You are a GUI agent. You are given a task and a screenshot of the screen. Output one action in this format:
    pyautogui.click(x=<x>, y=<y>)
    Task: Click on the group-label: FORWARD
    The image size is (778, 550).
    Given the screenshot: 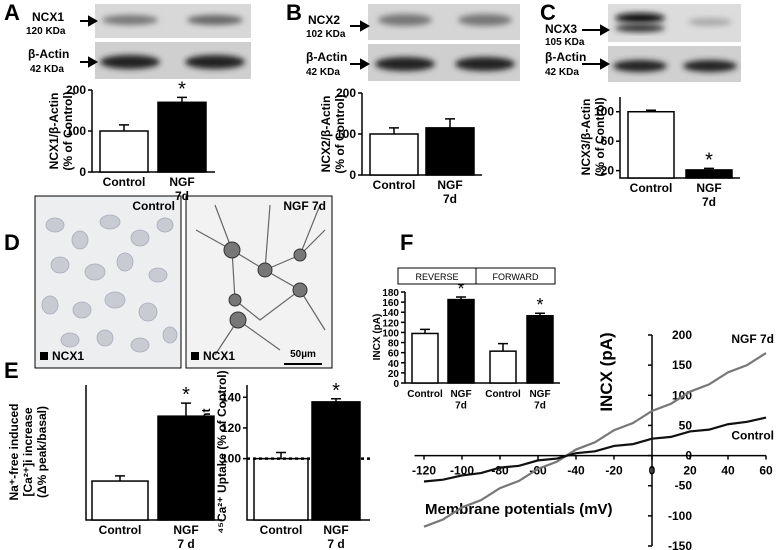 What is the action you would take?
    pyautogui.click(x=516, y=277)
    